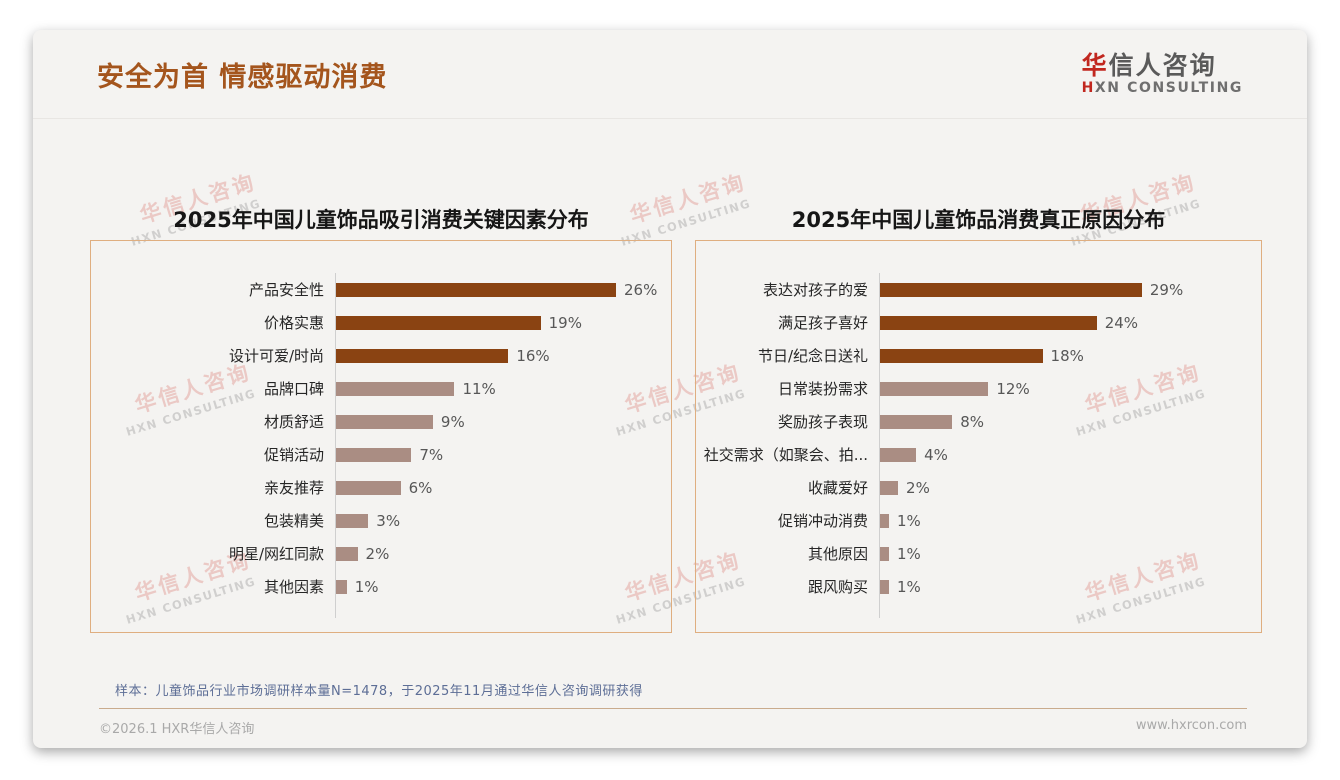 The image size is (1340, 780). I want to click on chart-row: 包装精美 3%, so click(381, 520).